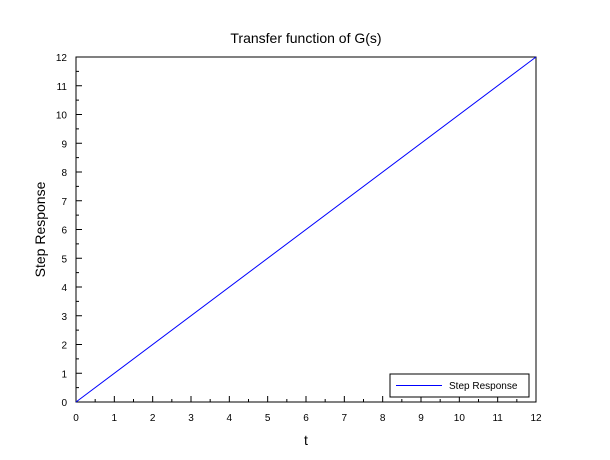 This screenshot has width=610, height=460. Describe the element at coordinates (64, 374) in the screenshot. I see `y-tick-label: 1` at that location.